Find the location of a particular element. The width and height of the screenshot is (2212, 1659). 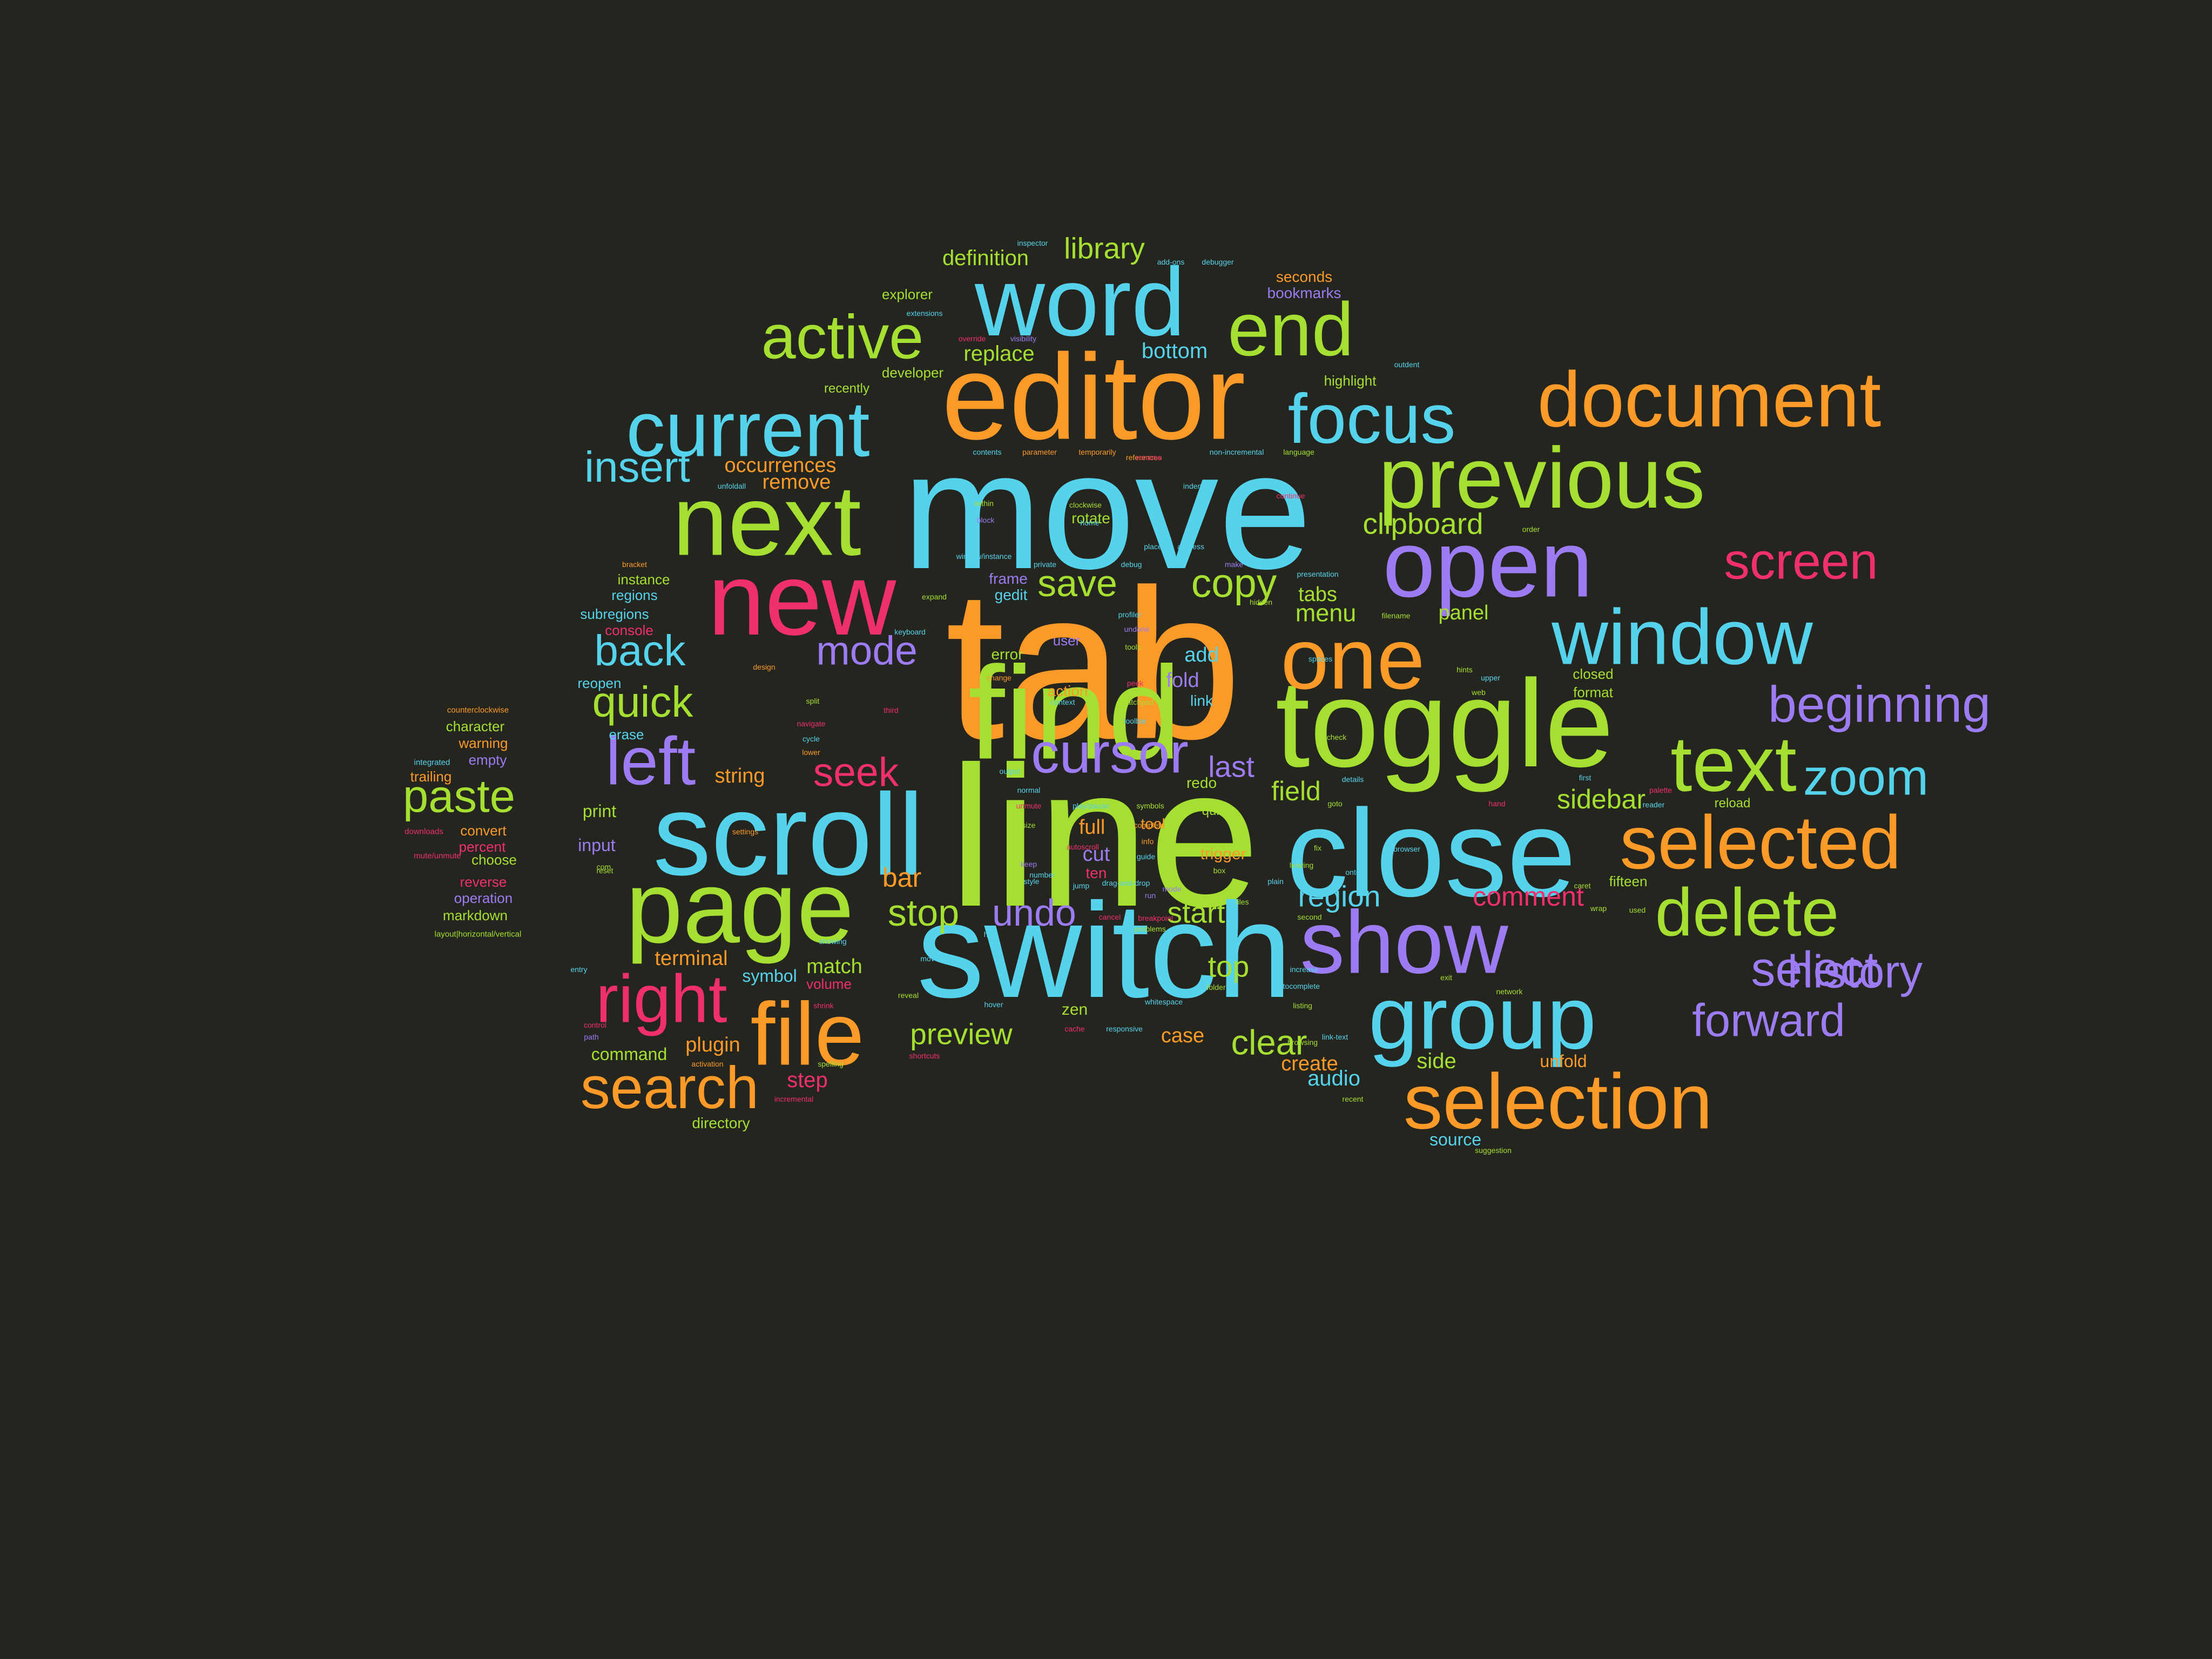

cloud-word: last is located at coordinates (1231, 767).